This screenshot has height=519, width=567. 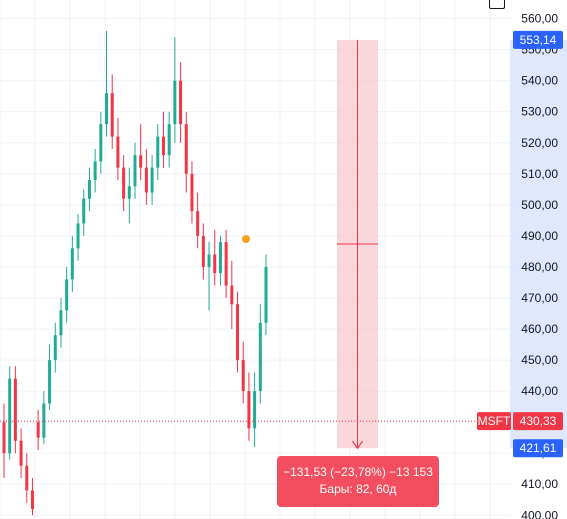 I want to click on price-axis-tick-label: 530,00, so click(x=539, y=112).